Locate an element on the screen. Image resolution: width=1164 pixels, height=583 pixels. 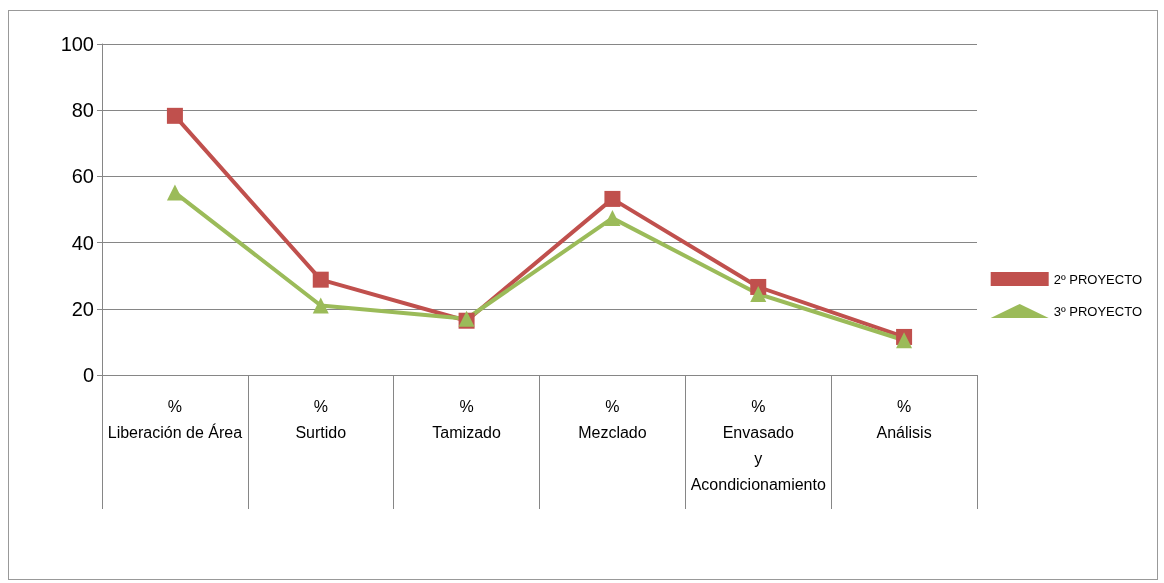
x-tick-label: % Envasado y Acondicionamiento is located at coordinates (758, 445).